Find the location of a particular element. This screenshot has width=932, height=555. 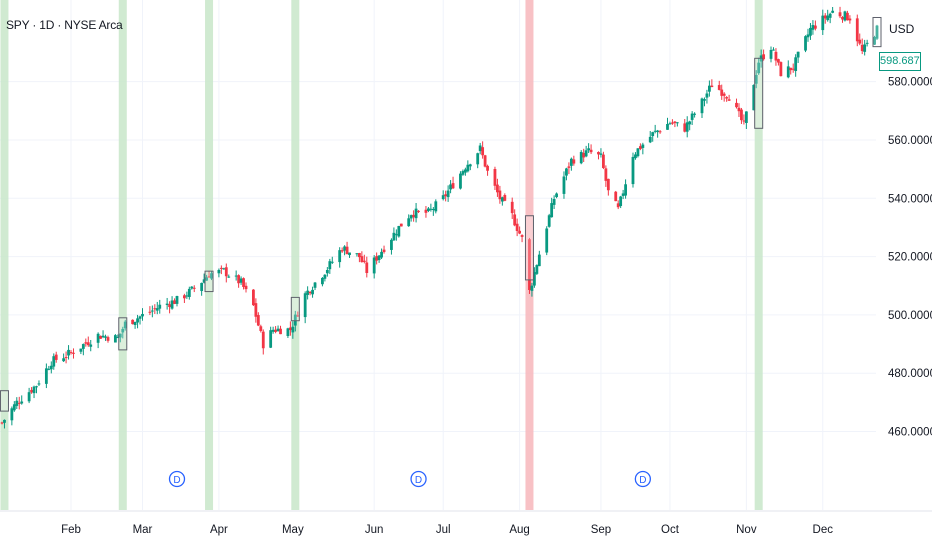

currency-label: USD is located at coordinates (902, 29).